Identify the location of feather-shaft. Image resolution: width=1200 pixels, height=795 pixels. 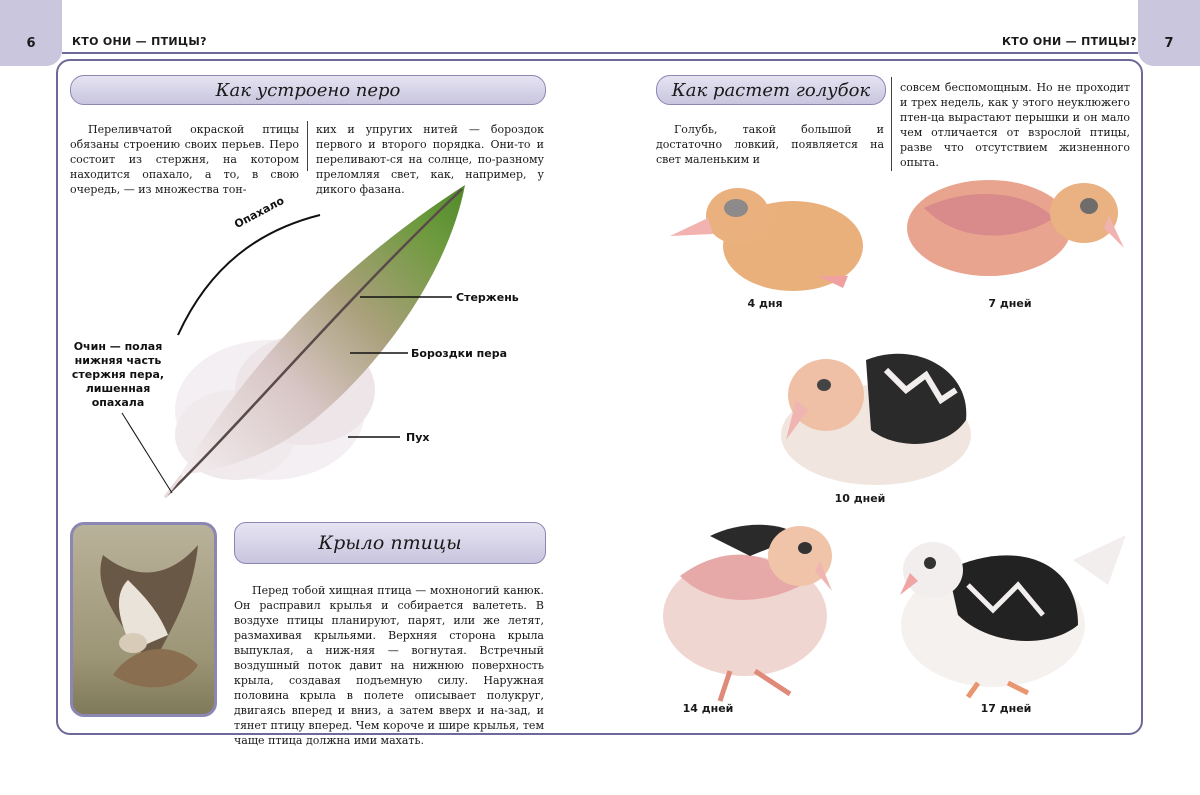
(313, 343).